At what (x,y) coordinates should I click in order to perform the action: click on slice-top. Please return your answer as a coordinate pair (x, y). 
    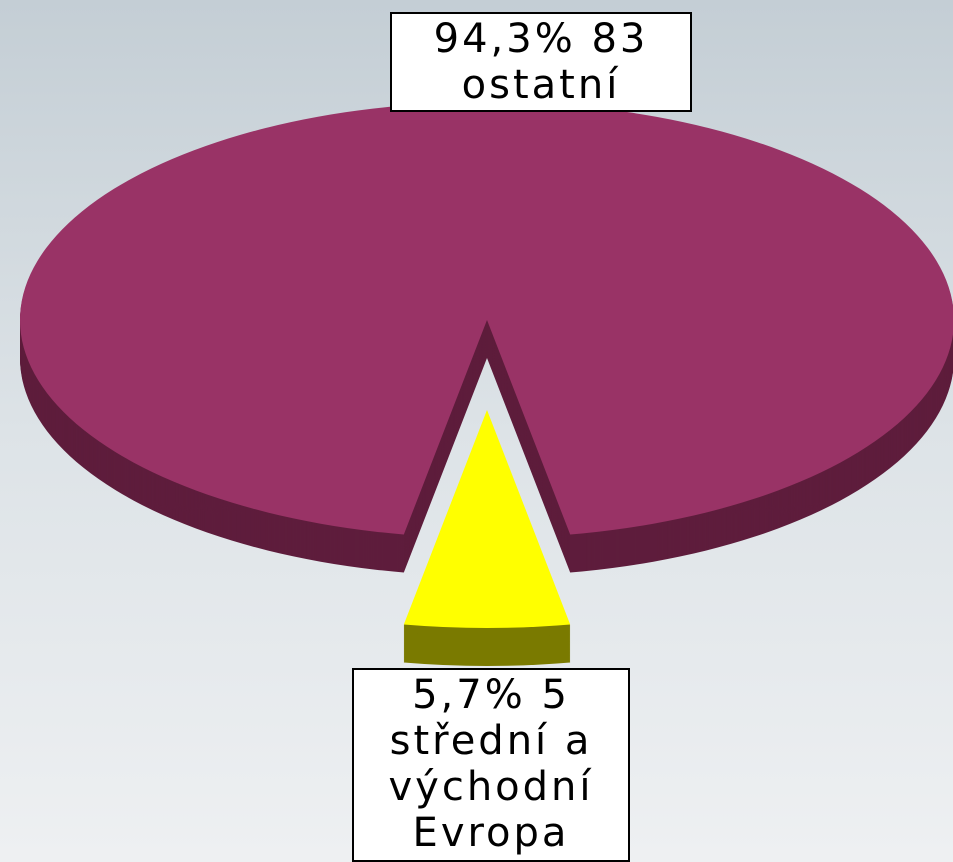
    Looking at the image, I should click on (487, 519).